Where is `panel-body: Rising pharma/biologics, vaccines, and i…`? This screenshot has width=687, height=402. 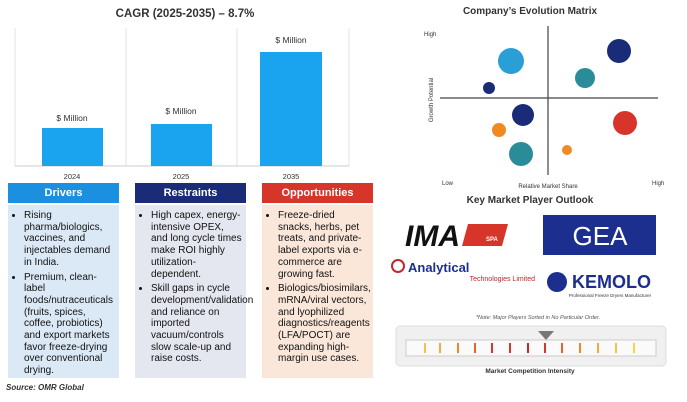
panel-body: Rising pharma/biologics, vaccines, and i… is located at coordinates (63, 291).